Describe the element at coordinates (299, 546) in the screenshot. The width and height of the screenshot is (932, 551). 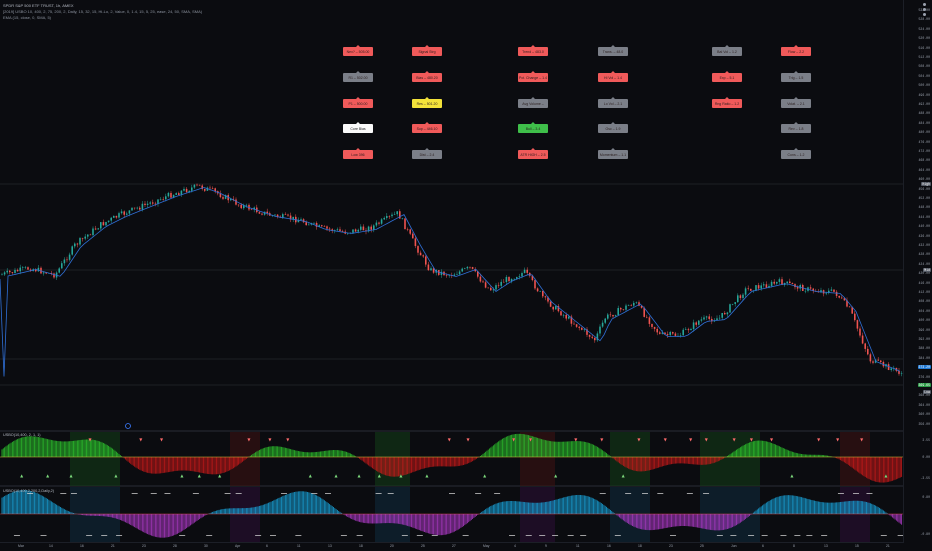
I see `time-label: 11` at that location.